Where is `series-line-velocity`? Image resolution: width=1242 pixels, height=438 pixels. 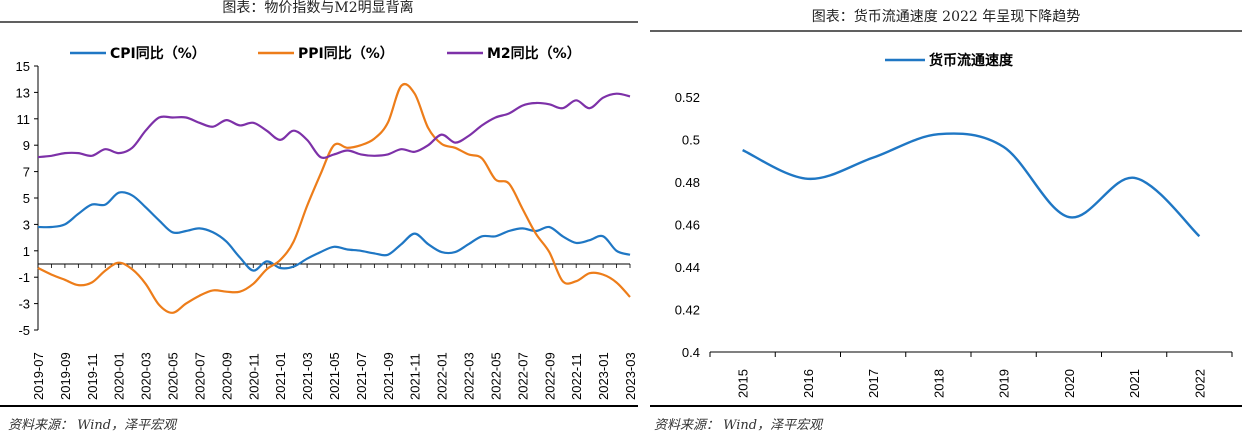
series-line-velocity is located at coordinates (971, 185).